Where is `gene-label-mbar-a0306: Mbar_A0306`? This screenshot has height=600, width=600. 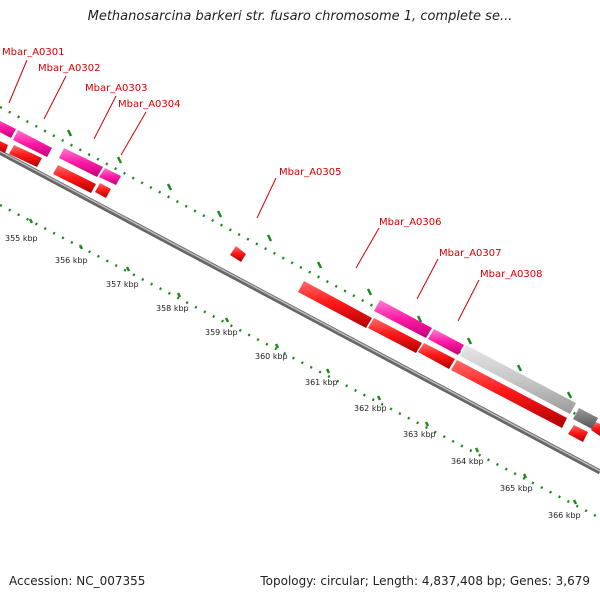
gene-label-mbar-a0306: Mbar_A0306 is located at coordinates (410, 222).